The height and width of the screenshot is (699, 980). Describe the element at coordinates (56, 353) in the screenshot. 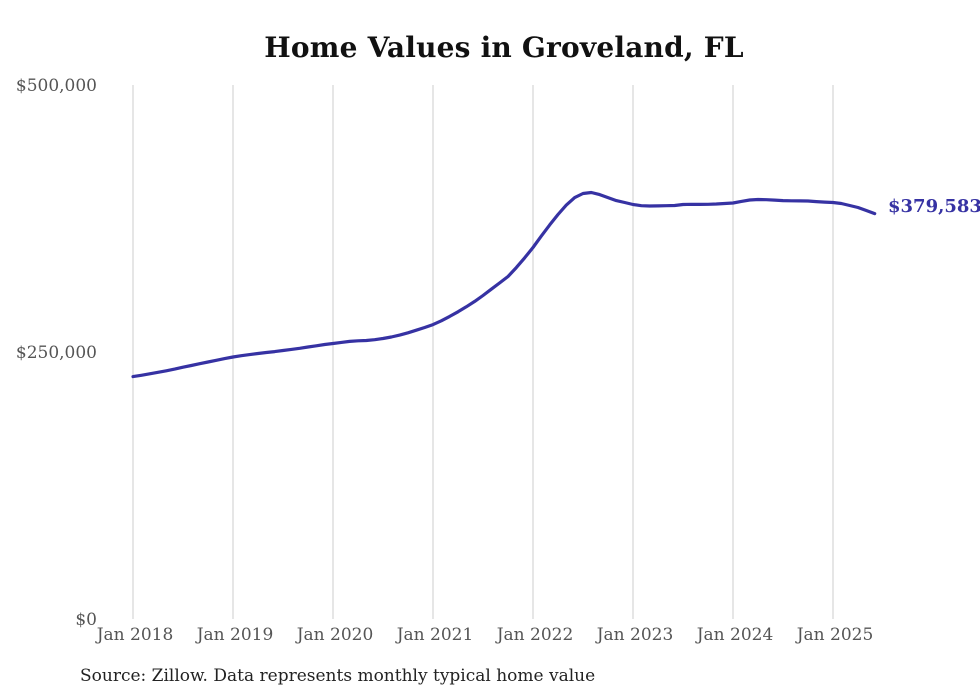

I see `y-axis-tick-label: $250,000` at that location.